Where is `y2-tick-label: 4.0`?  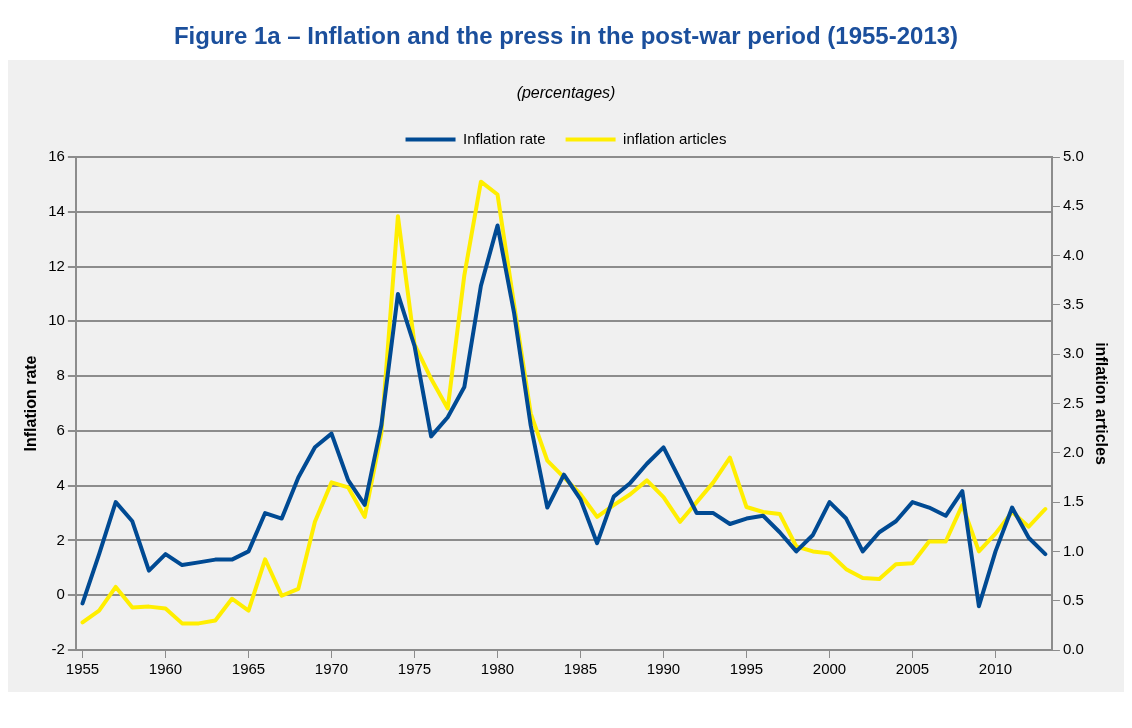 y2-tick-label: 4.0 is located at coordinates (1073, 254).